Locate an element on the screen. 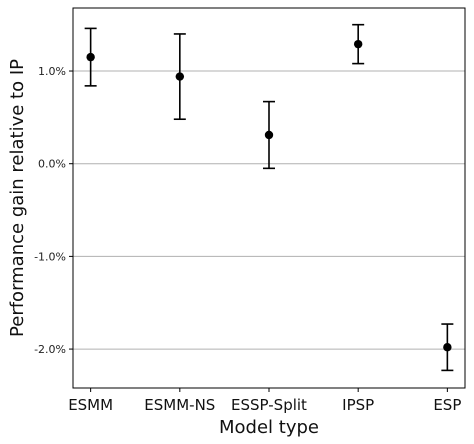 This screenshot has height=444, width=474. x-tick-label: ESP is located at coordinates (447, 405).